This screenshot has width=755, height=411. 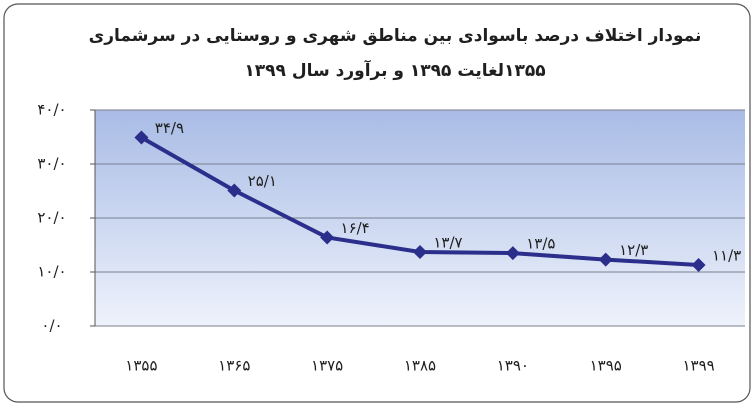 What do you see at coordinates (394, 70) in the screenshot?
I see `chart-subtitle: ۱۳۵۵لغایت ۱۳۹۵ و برآورد سال ۱۳۹۹` at bounding box center [394, 70].